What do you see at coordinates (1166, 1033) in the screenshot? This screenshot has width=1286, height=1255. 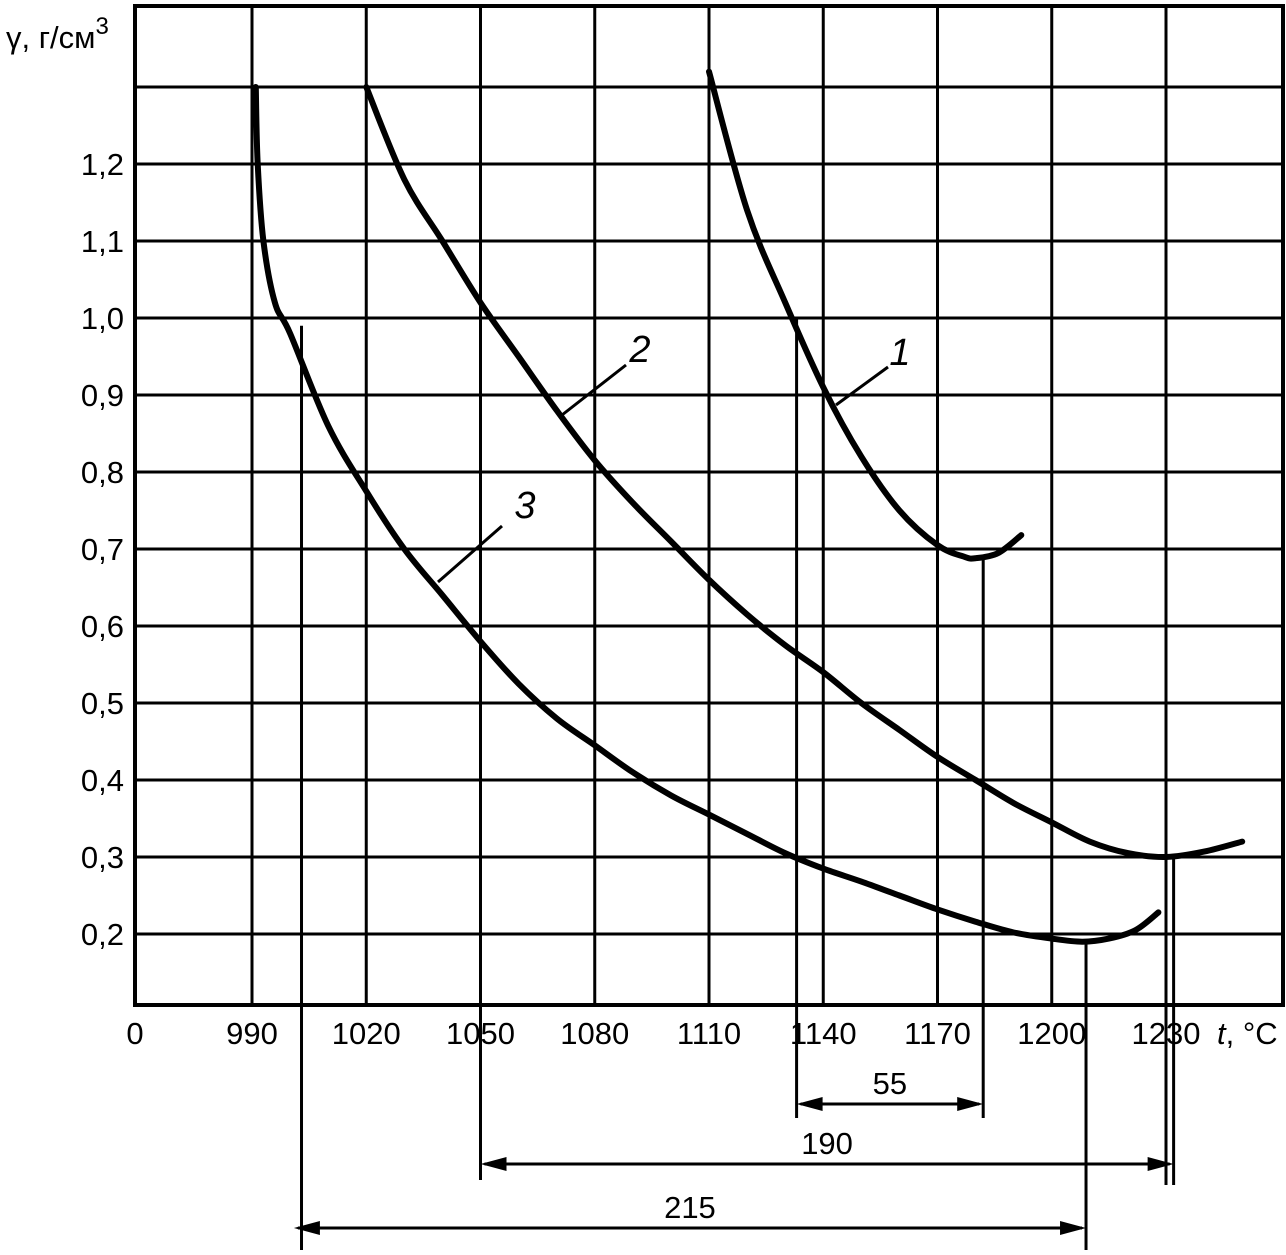 I see `x-tick-label: 1230` at bounding box center [1166, 1033].